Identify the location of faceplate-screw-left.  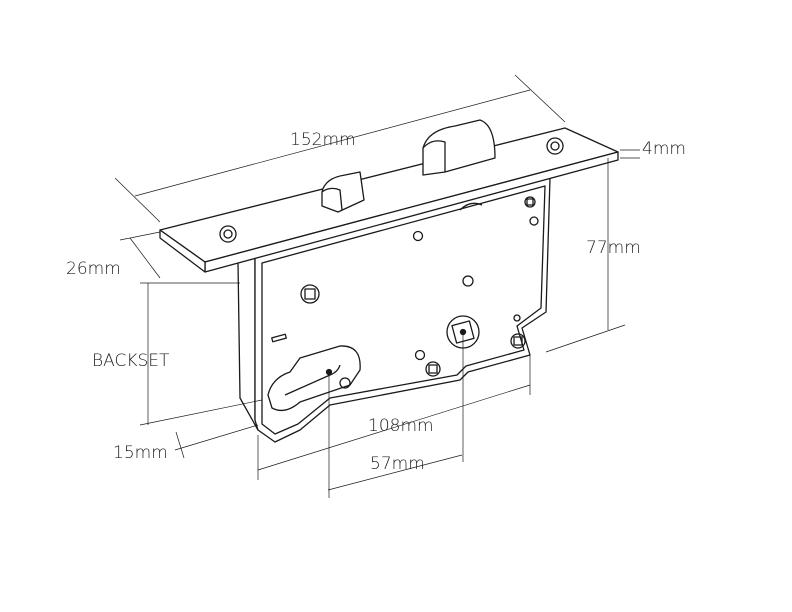
(228, 234).